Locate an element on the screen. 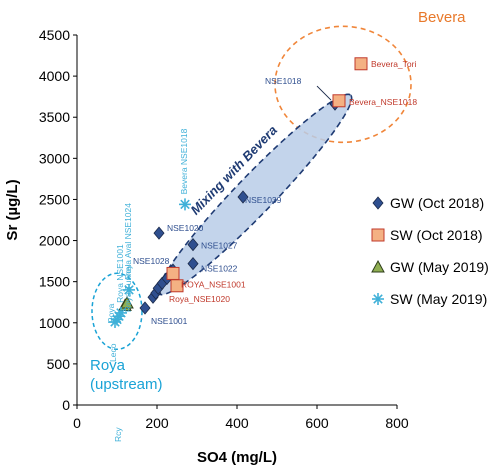 The height and width of the screenshot is (471, 500). y-tick-label: 3500 is located at coordinates (54, 117).